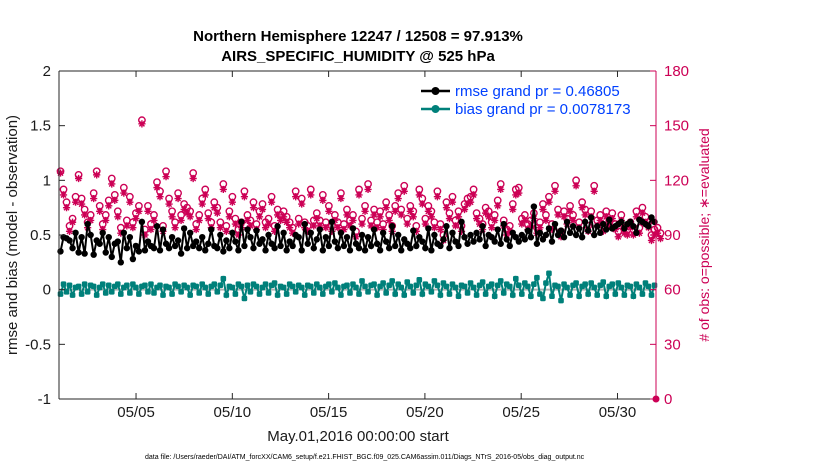 Image resolution: width=830 pixels, height=470 pixels. Describe the element at coordinates (672, 290) in the screenshot. I see `y-tick-label-right: 60` at that location.